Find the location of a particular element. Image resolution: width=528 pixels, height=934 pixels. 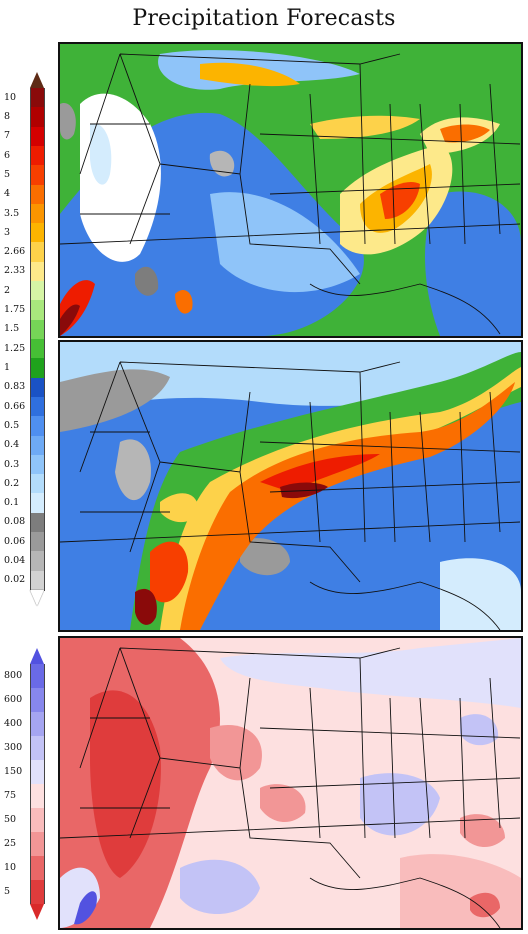

percent-of-normal-colorbar: 800 600 400 300 150 75 50 25 10 5 is located at coordinates (28, 784).